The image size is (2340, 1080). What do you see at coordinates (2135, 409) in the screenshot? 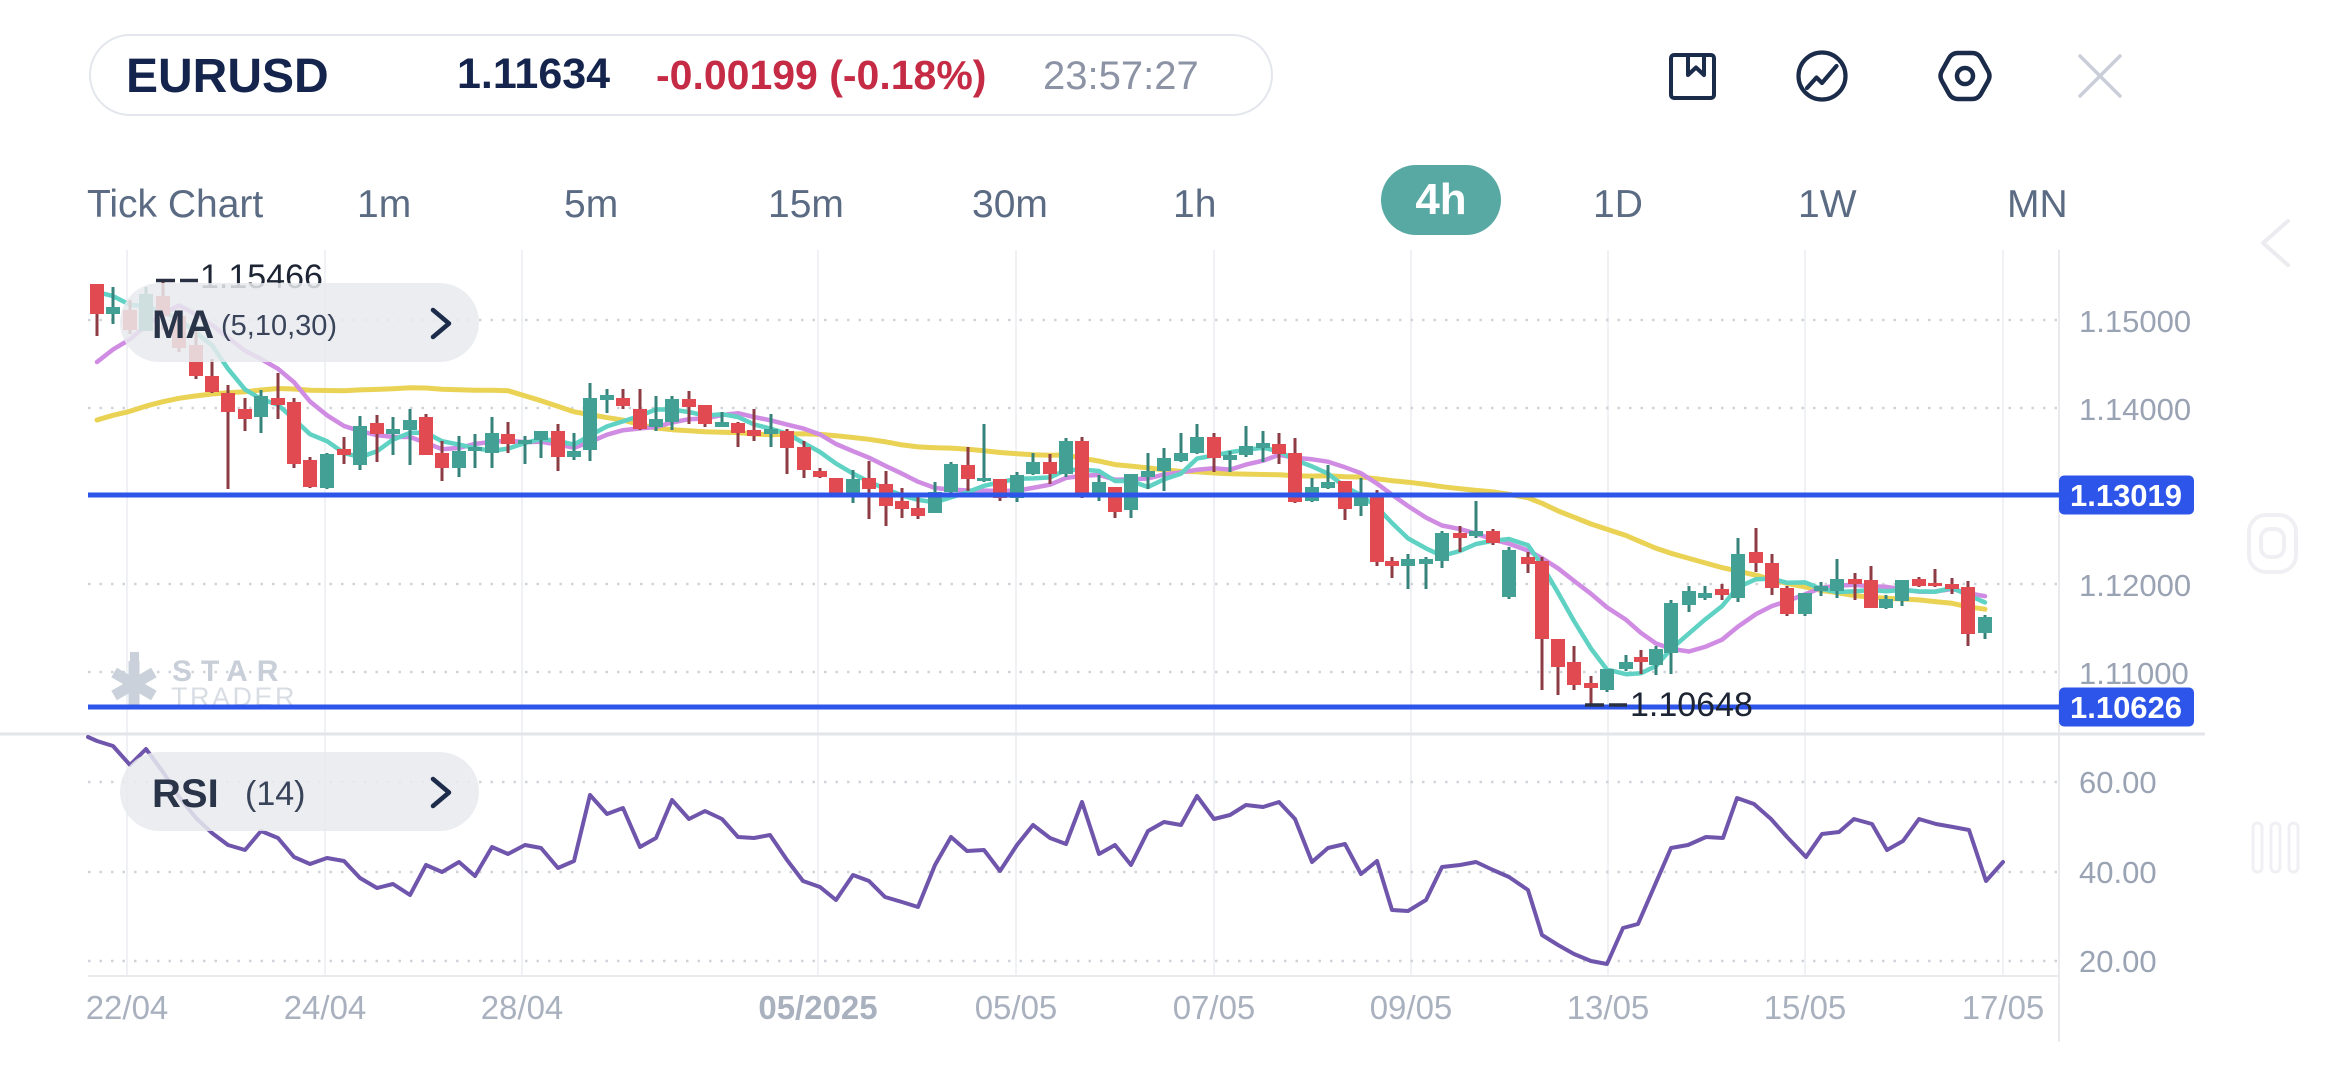
I see `svg-text: 1.14000` at bounding box center [2135, 409].